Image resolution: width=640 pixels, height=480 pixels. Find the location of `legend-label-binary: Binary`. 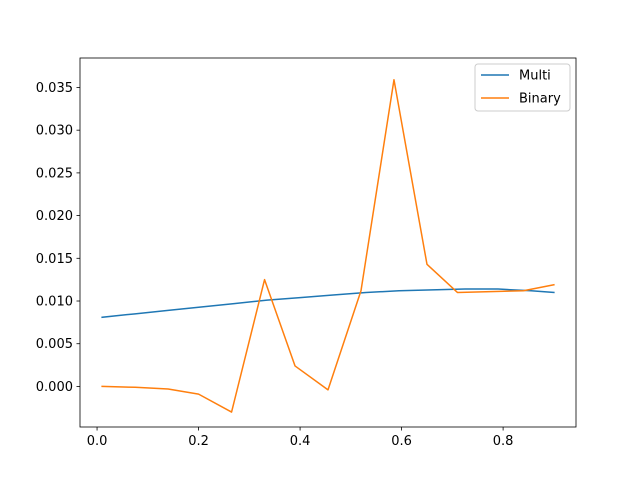

legend-label-binary: Binary is located at coordinates (540, 99).